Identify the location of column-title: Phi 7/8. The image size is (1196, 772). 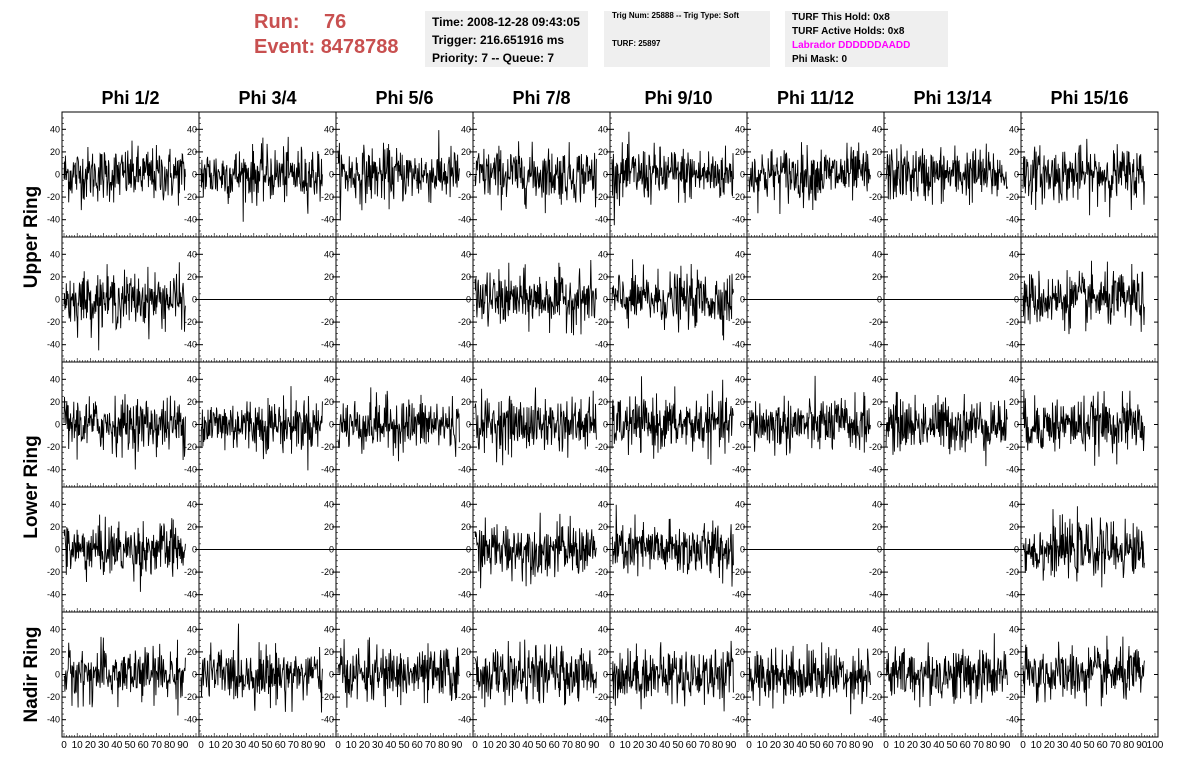
(541, 98).